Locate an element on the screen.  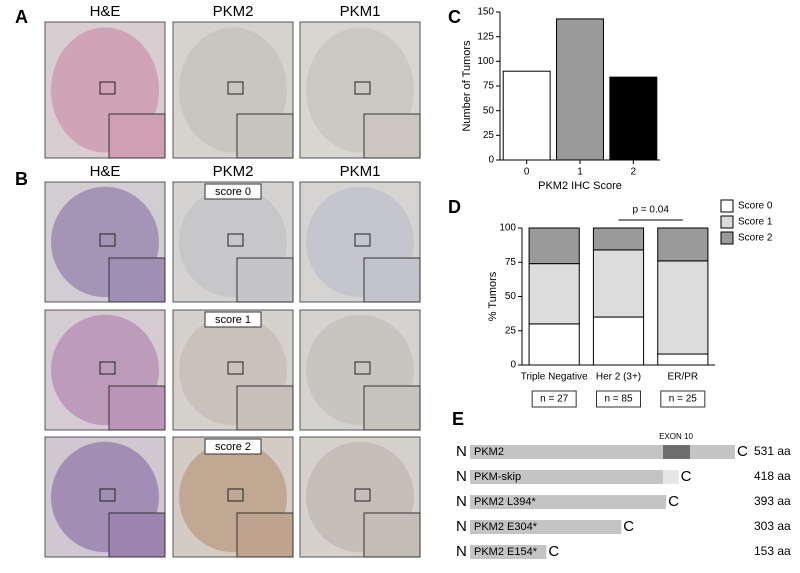
x-tick-label: 2 is located at coordinates (634, 172).